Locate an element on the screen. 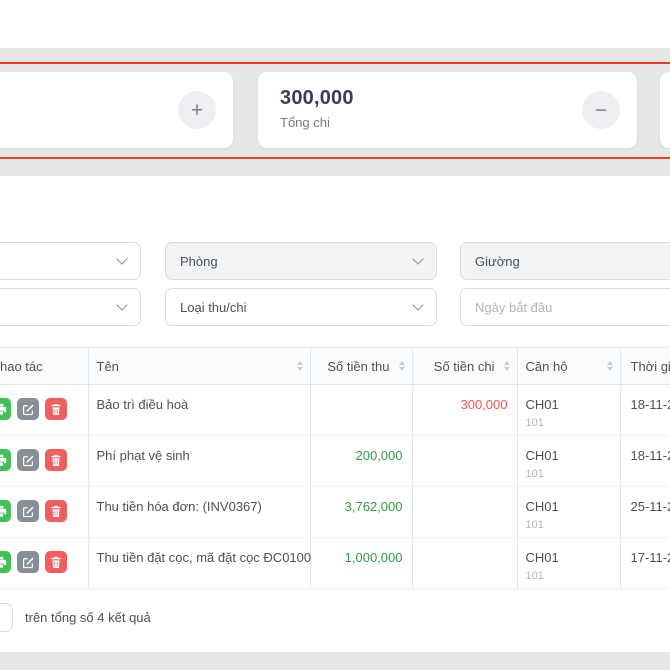 Image resolution: width=670 pixels, height=670 pixels. expense-amount: 300,000 is located at coordinates (484, 404).